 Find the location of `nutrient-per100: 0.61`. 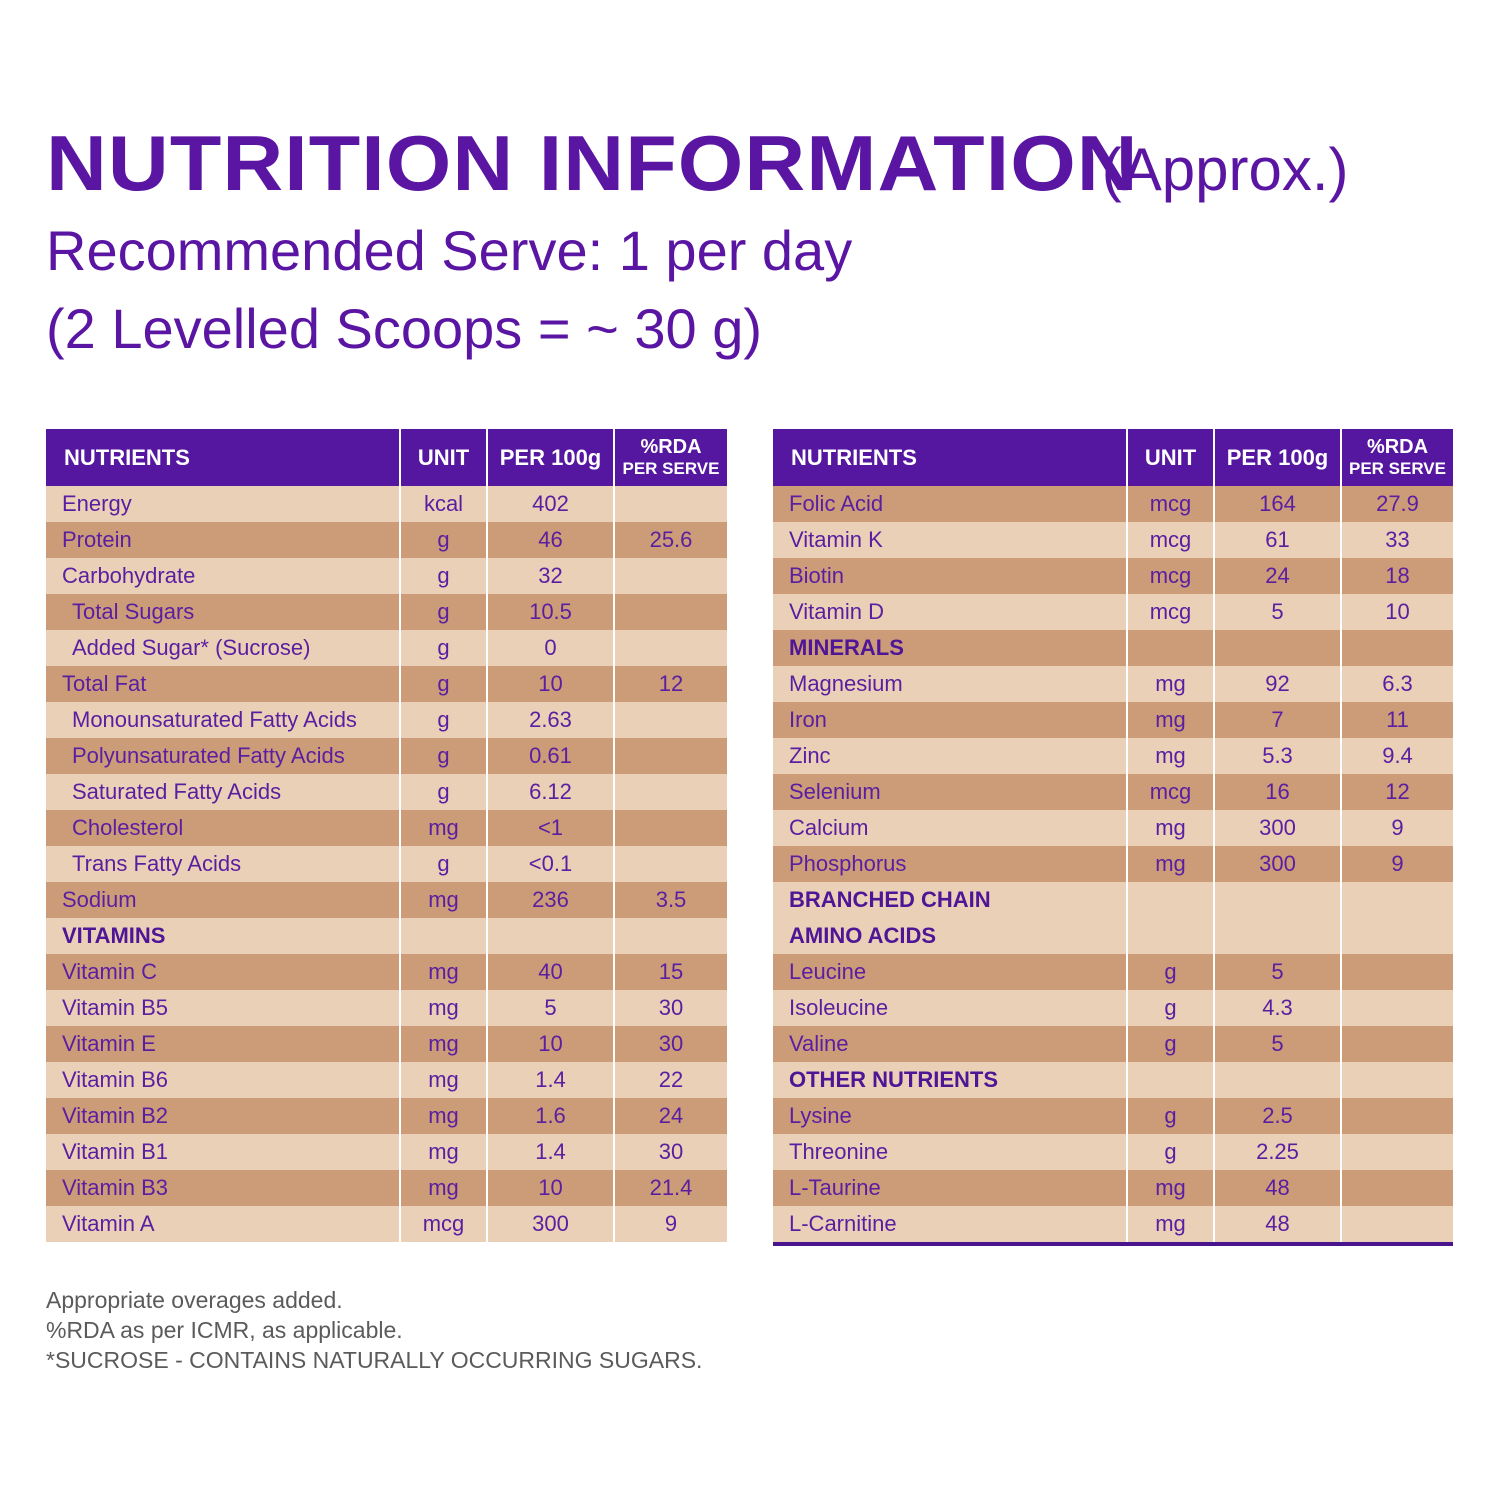

nutrient-per100: 0.61 is located at coordinates (551, 756).